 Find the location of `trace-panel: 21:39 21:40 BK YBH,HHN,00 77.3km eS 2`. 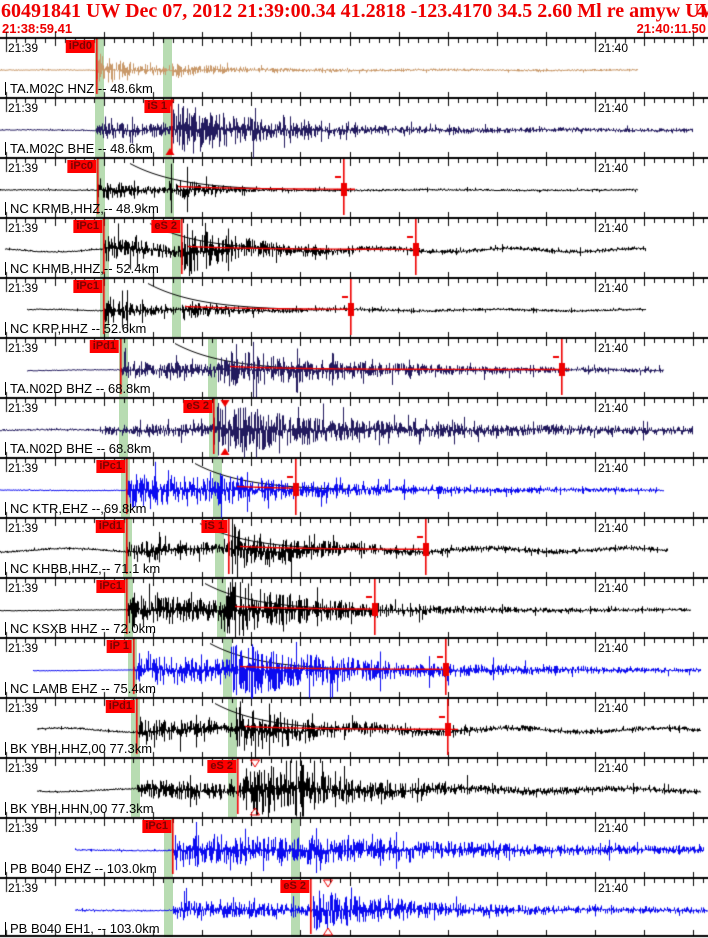

trace-panel: 21:39 21:40 BK YBH,HHN,00 77.3km eS 2 is located at coordinates (354, 787).